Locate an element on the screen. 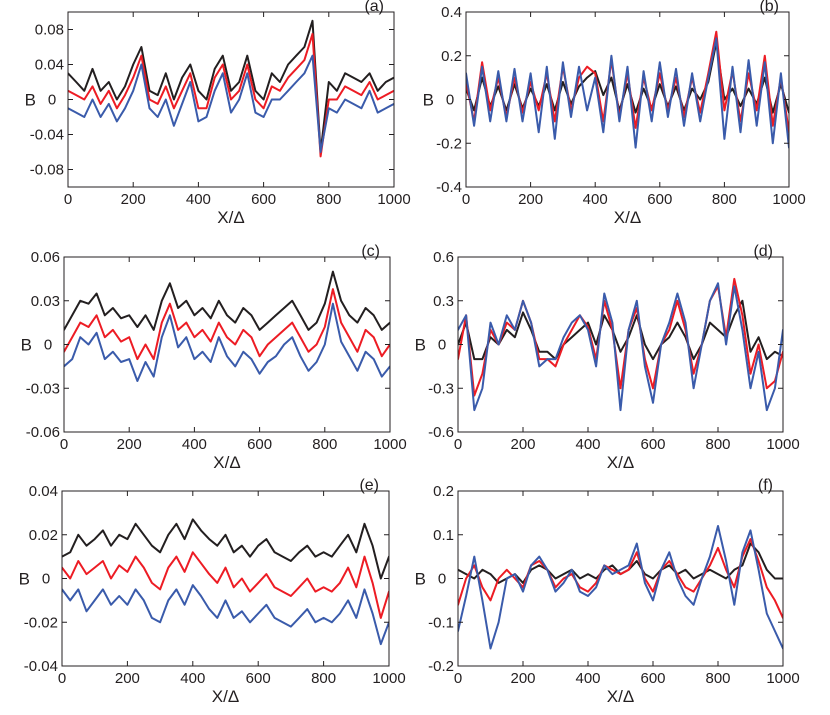 The height and width of the screenshot is (715, 830). chart-panel-2: 0 200 400 600 800 1000 -0.4 -0.2 0 0.2 0.4 B X/Δ (b) is located at coordinates (614, 113).